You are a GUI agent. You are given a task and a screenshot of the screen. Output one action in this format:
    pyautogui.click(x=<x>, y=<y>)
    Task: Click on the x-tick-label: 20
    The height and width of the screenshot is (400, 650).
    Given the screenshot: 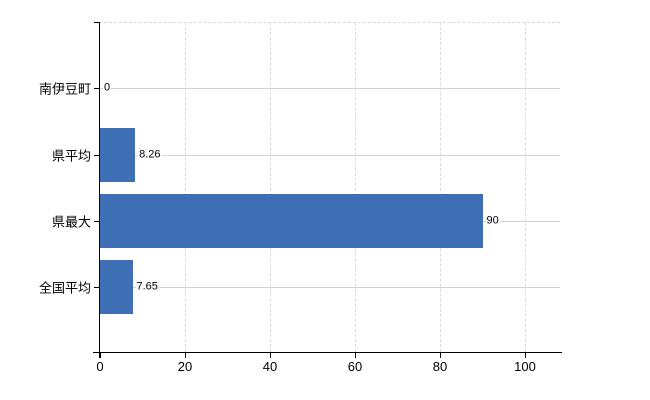 What is the action you would take?
    pyautogui.click(x=185, y=366)
    